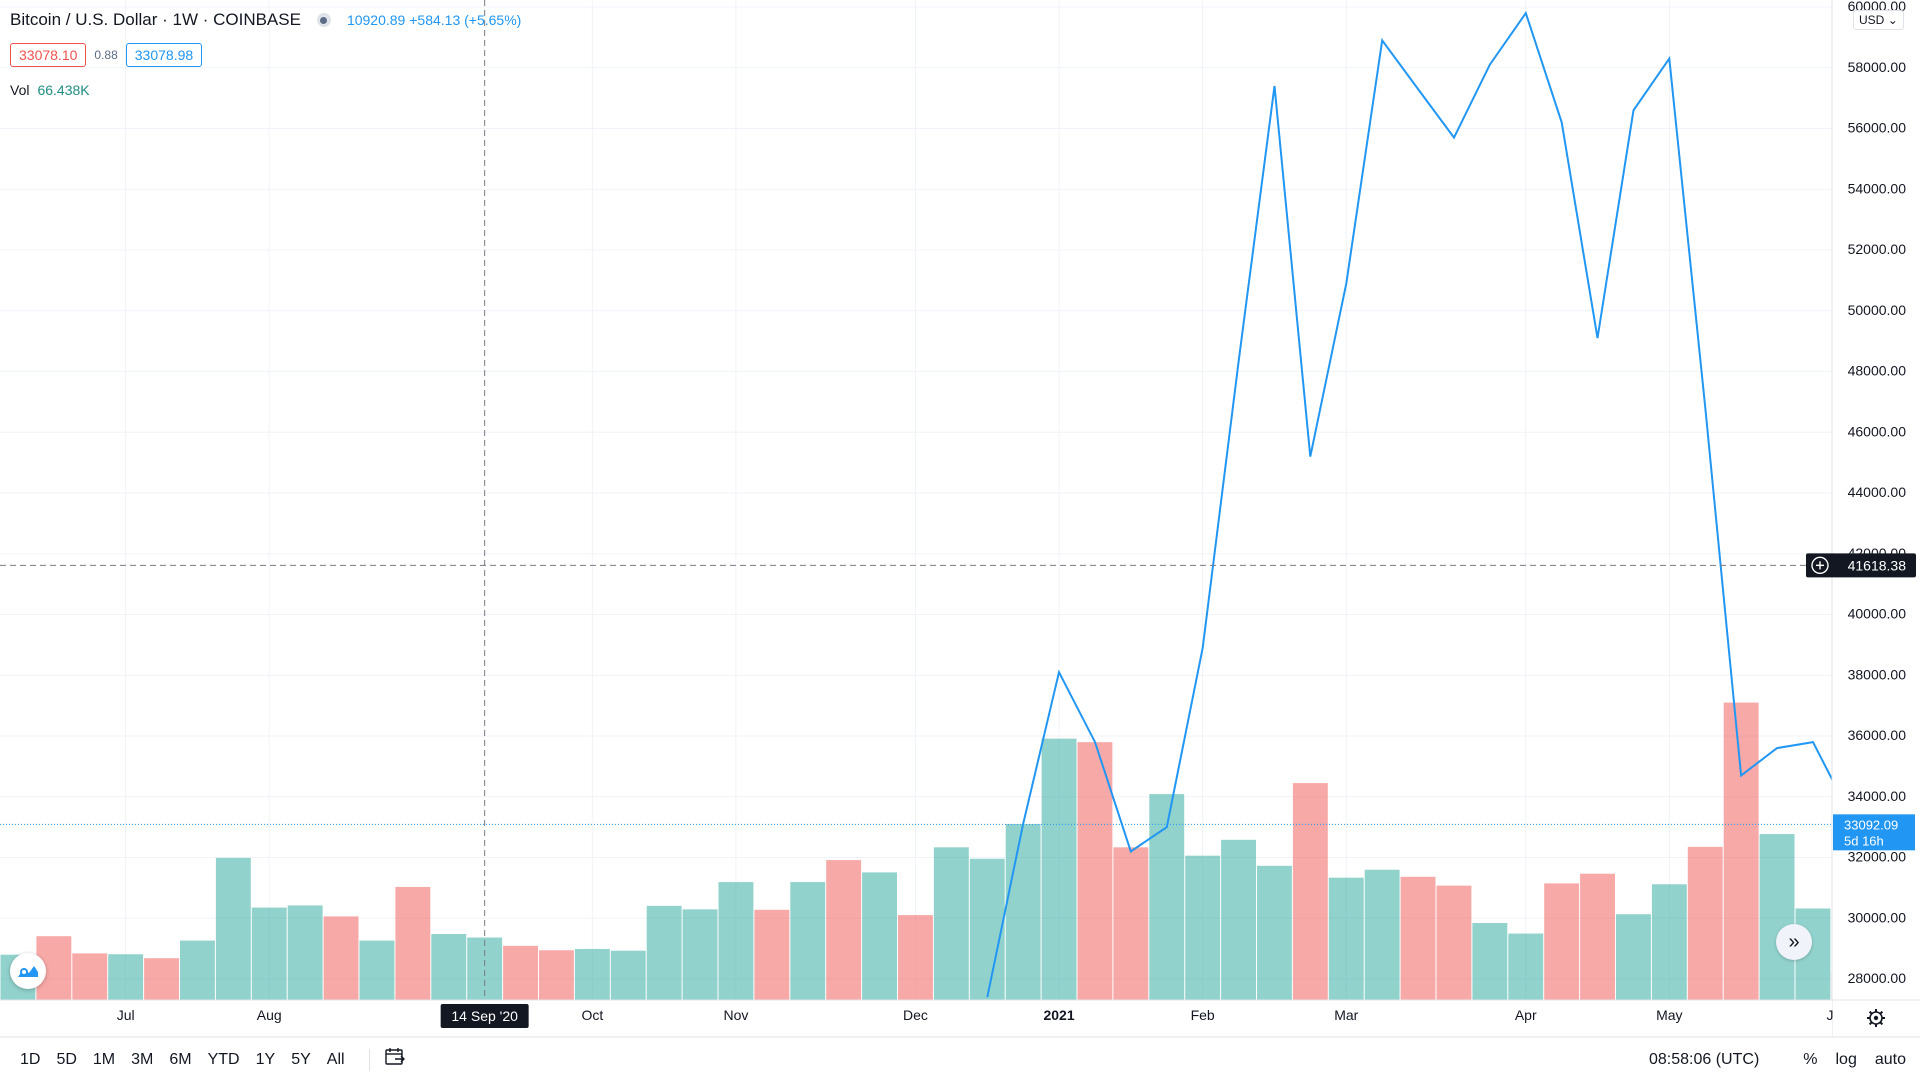 This screenshot has width=1920, height=1080. What do you see at coordinates (164, 55) in the screenshot?
I see `buy-price-button: 33078.98` at bounding box center [164, 55].